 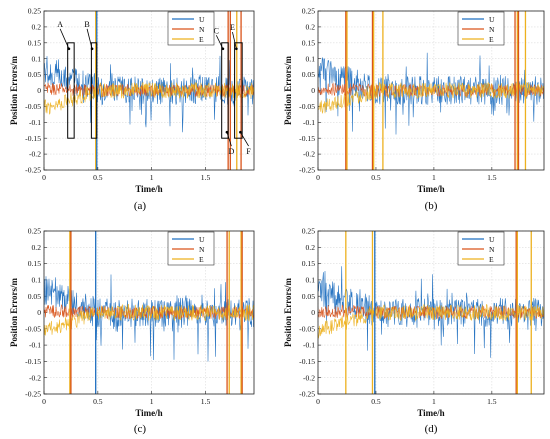 I want to click on annotation-label: B, so click(x=86, y=24).